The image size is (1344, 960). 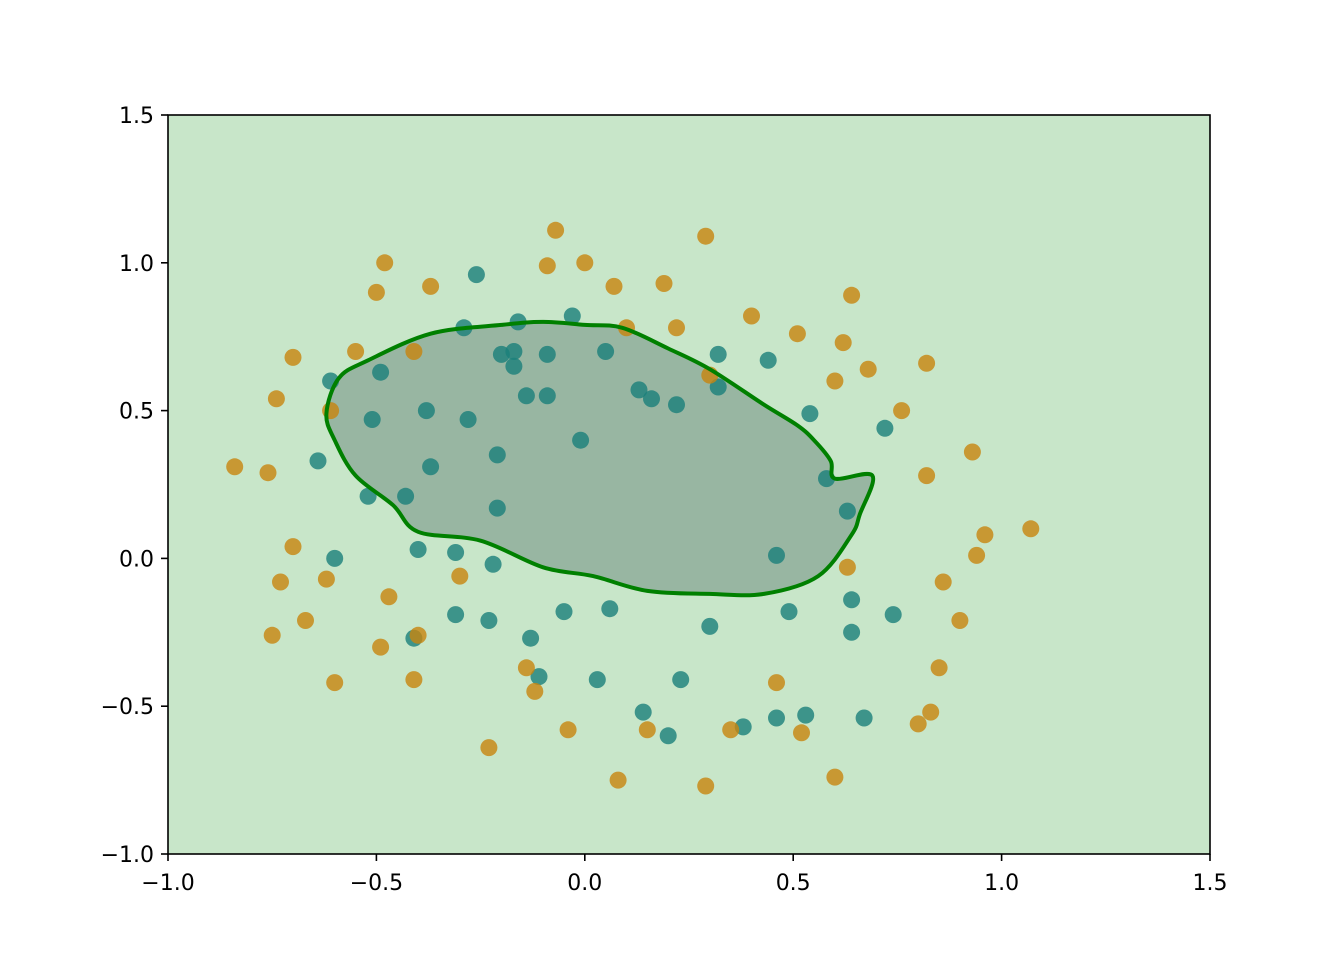 What do you see at coordinates (376, 883) in the screenshot?
I see `x-tick-label: −0.5` at bounding box center [376, 883].